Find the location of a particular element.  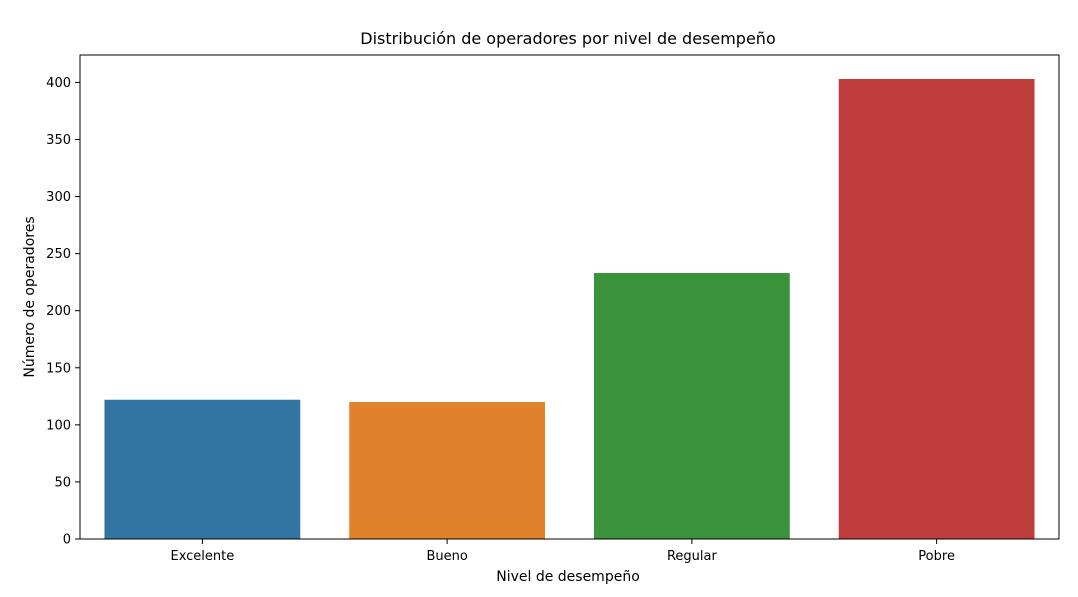

bar-excelente is located at coordinates (202, 469).